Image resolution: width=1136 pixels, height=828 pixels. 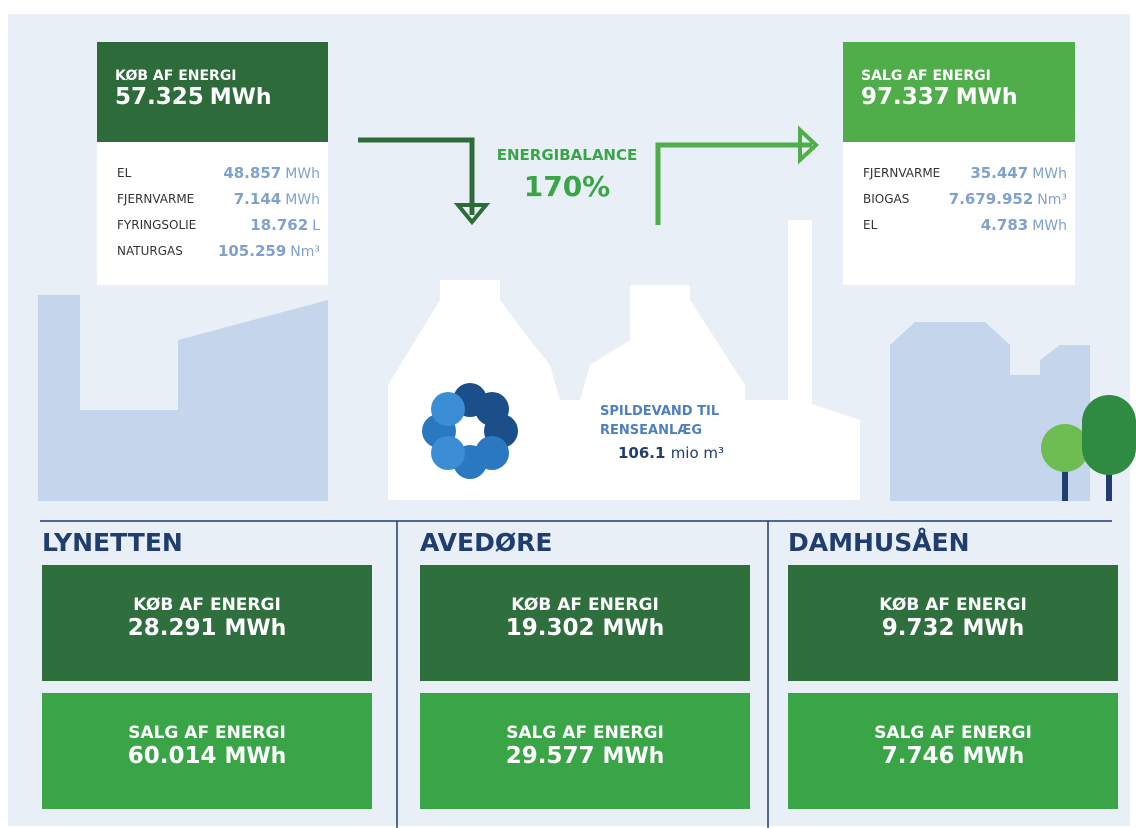 What do you see at coordinates (172, 628) in the screenshot?
I see `value: 28.291` at bounding box center [172, 628].